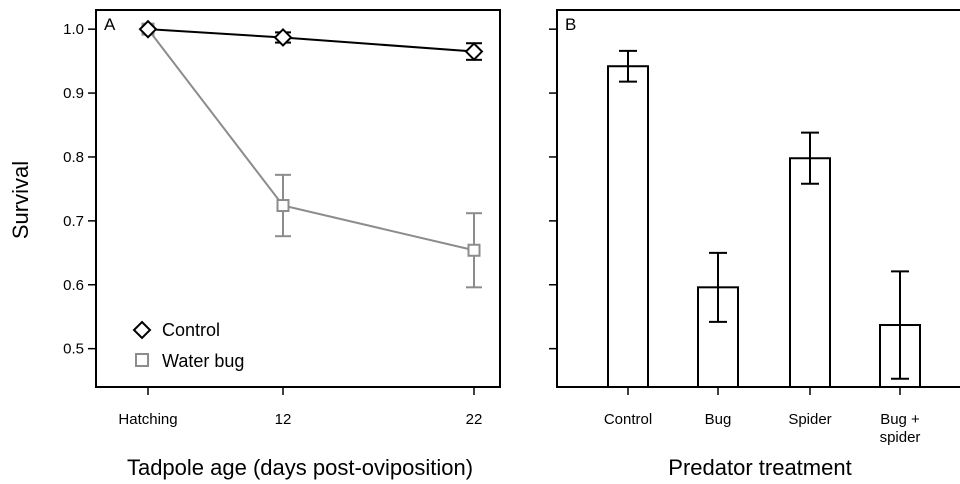  I want to click on panel-b-x-axis-title: Predator treatment, so click(759, 467).